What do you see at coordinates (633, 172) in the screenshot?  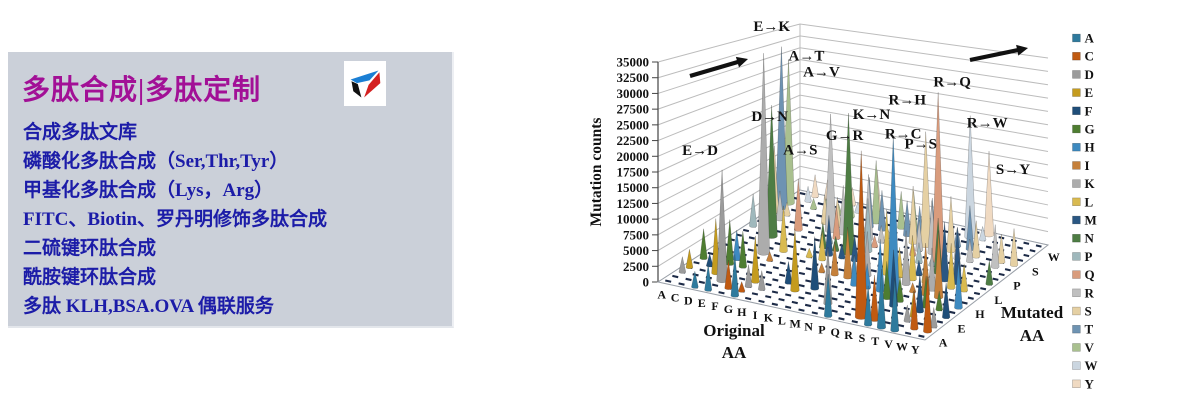 I see `y-tick-label: 17500` at bounding box center [633, 172].